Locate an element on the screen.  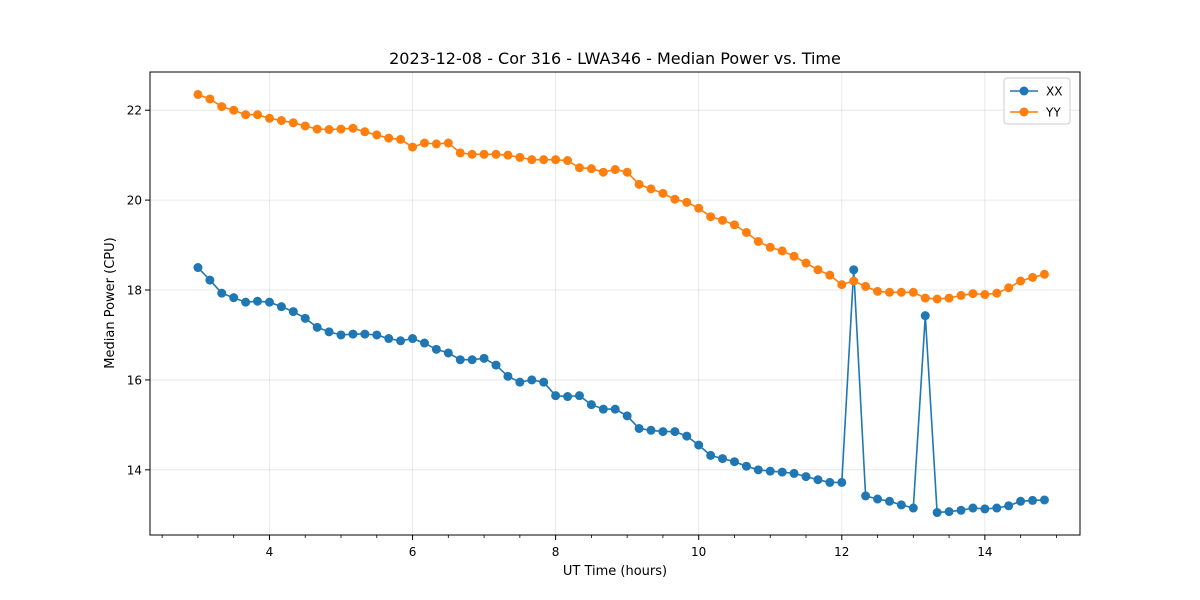
x-tick-label: 4 is located at coordinates (270, 552).